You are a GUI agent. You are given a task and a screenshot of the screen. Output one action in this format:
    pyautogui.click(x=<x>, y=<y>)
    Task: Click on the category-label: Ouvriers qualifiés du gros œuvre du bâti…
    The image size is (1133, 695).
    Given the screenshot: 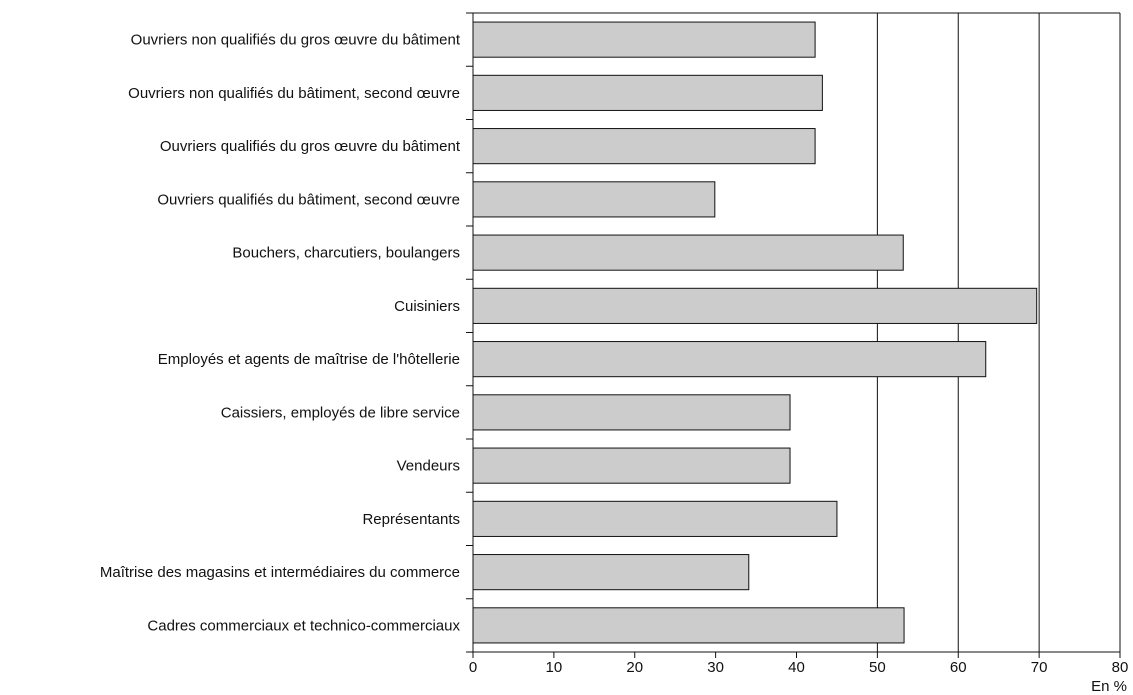 What is the action you would take?
    pyautogui.click(x=310, y=146)
    